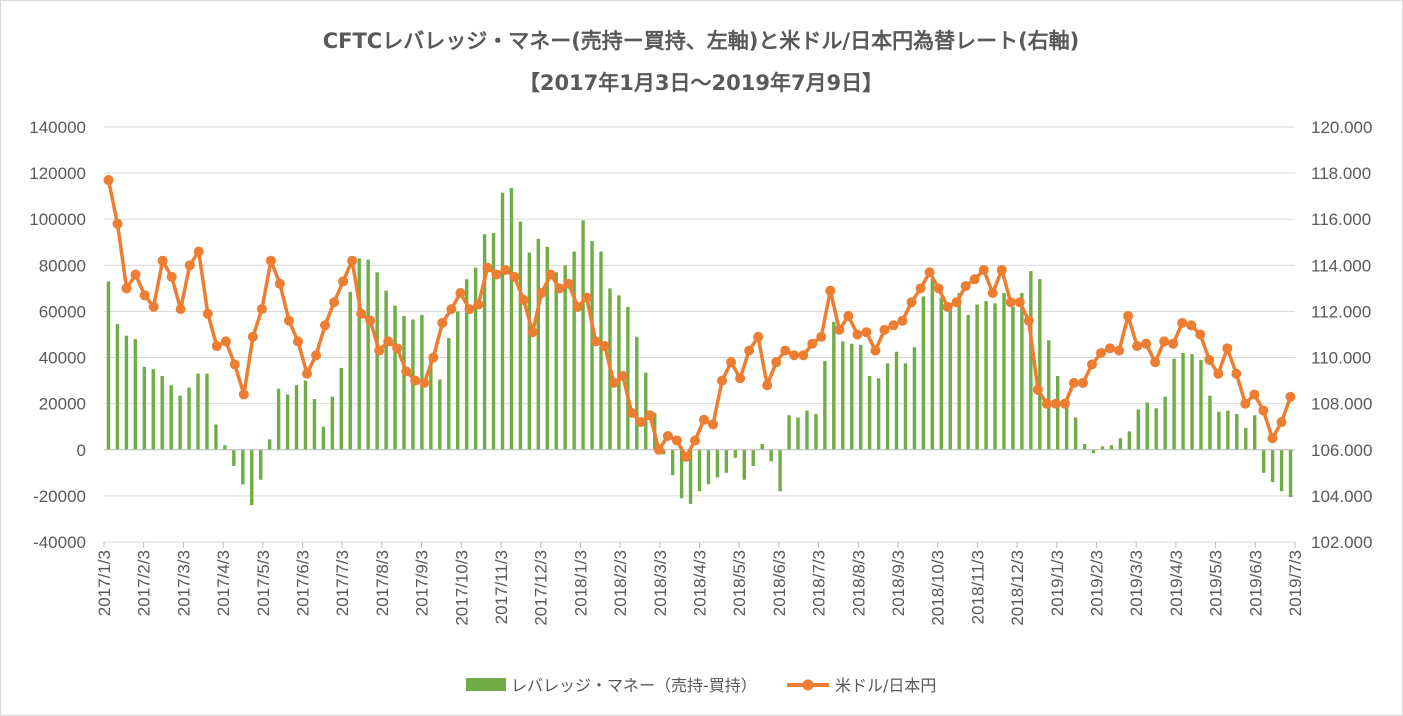 The image size is (1403, 716). I want to click on x-tick-label: 2017/11/3, so click(501, 587).